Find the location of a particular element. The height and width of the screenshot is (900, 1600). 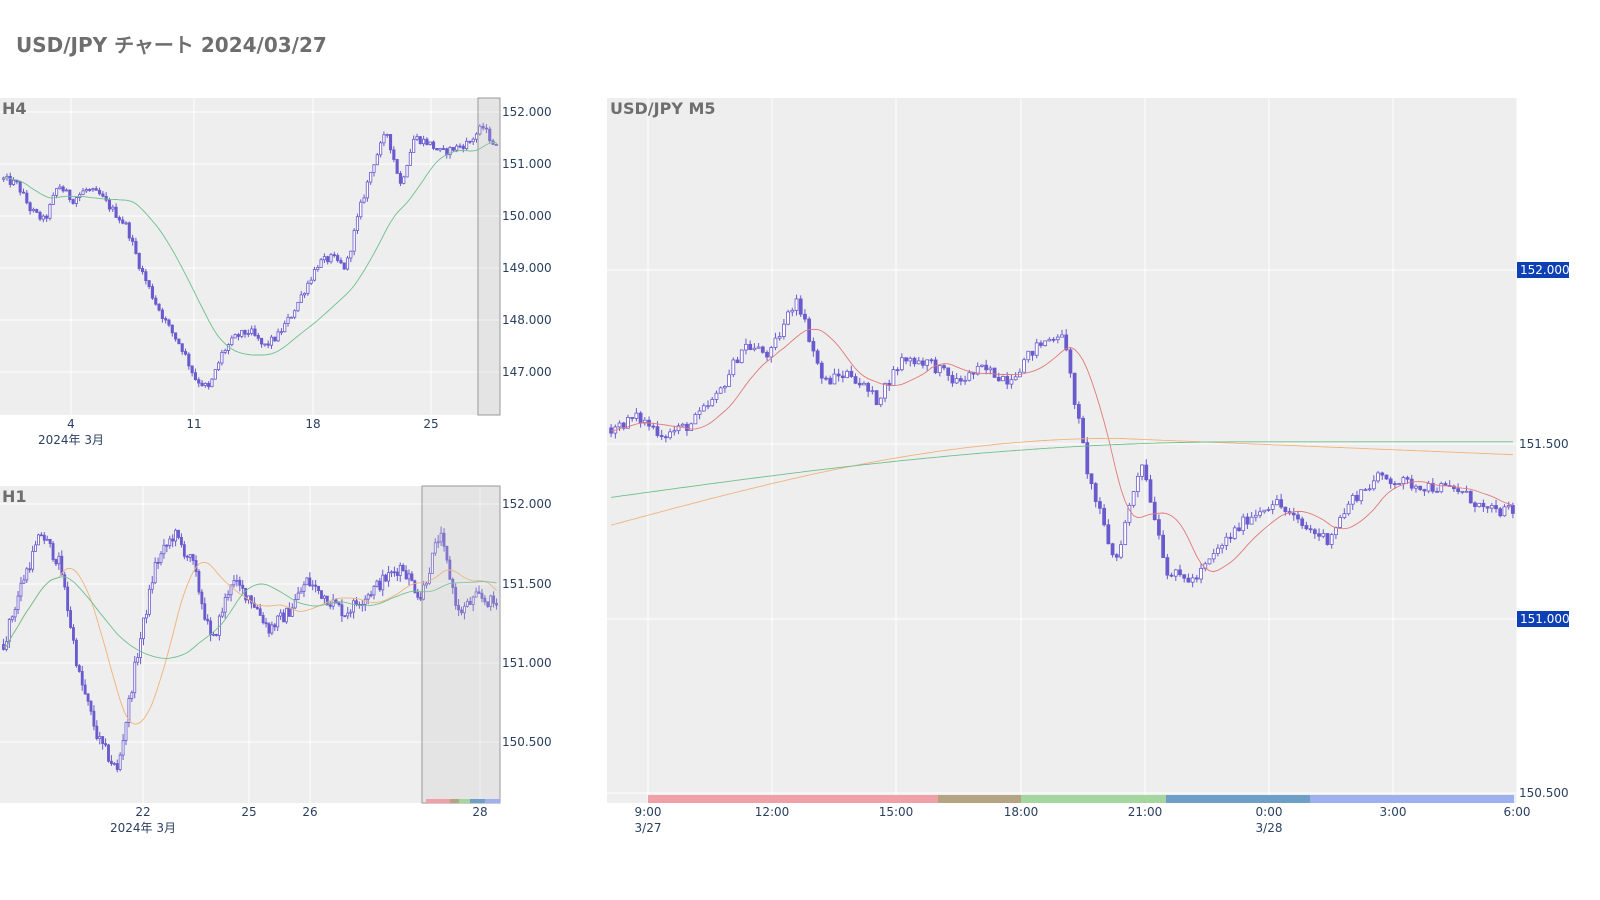

y-tick-label: 151.000 is located at coordinates (527, 164).